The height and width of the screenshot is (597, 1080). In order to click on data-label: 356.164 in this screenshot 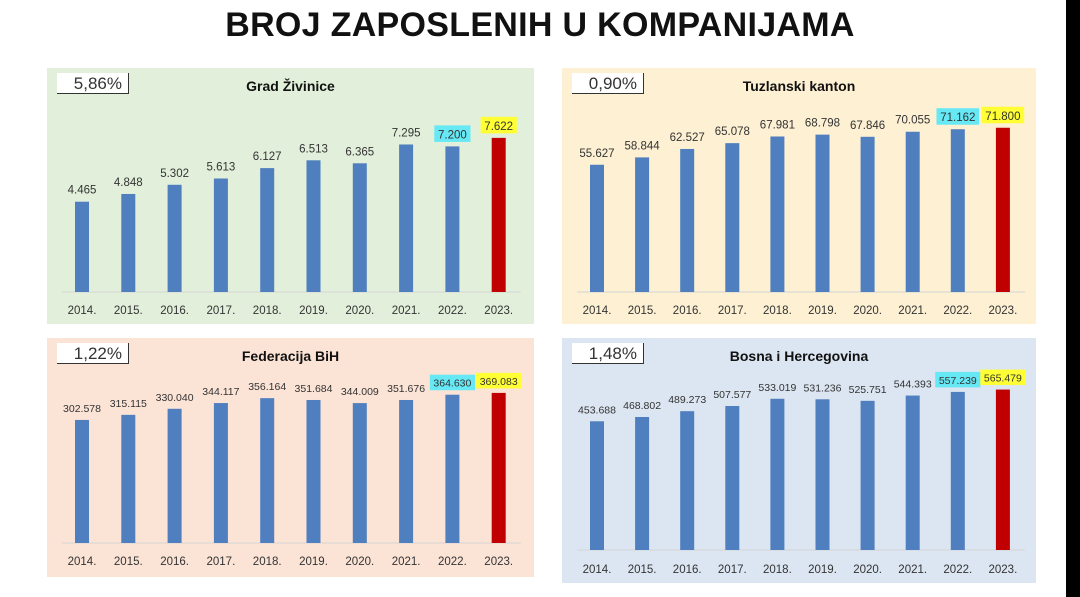, I will do `click(267, 387)`.